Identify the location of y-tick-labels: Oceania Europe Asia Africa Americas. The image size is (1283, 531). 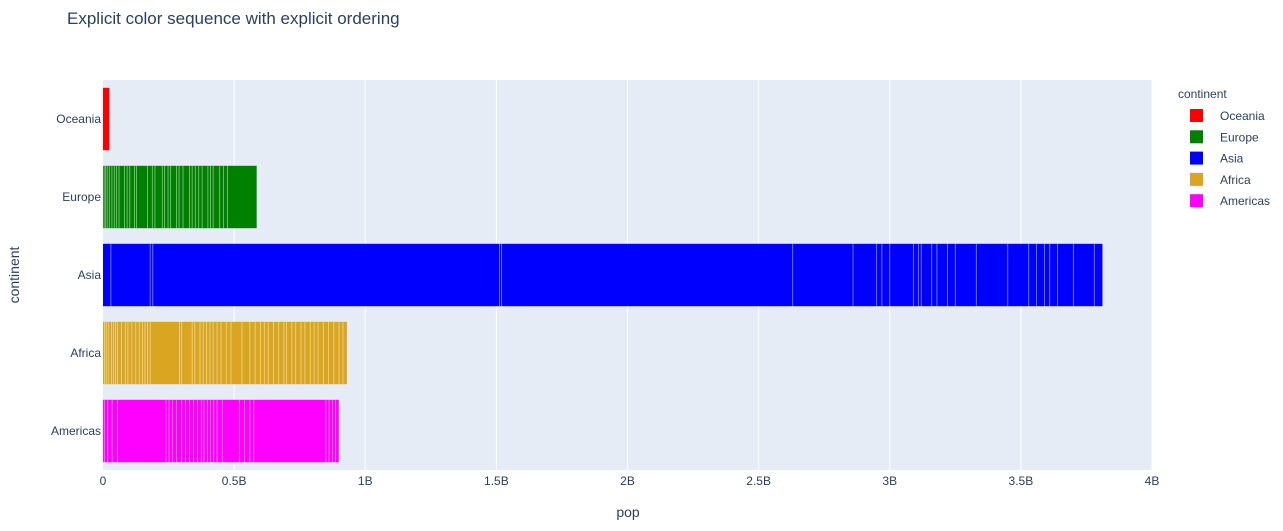
(76, 275).